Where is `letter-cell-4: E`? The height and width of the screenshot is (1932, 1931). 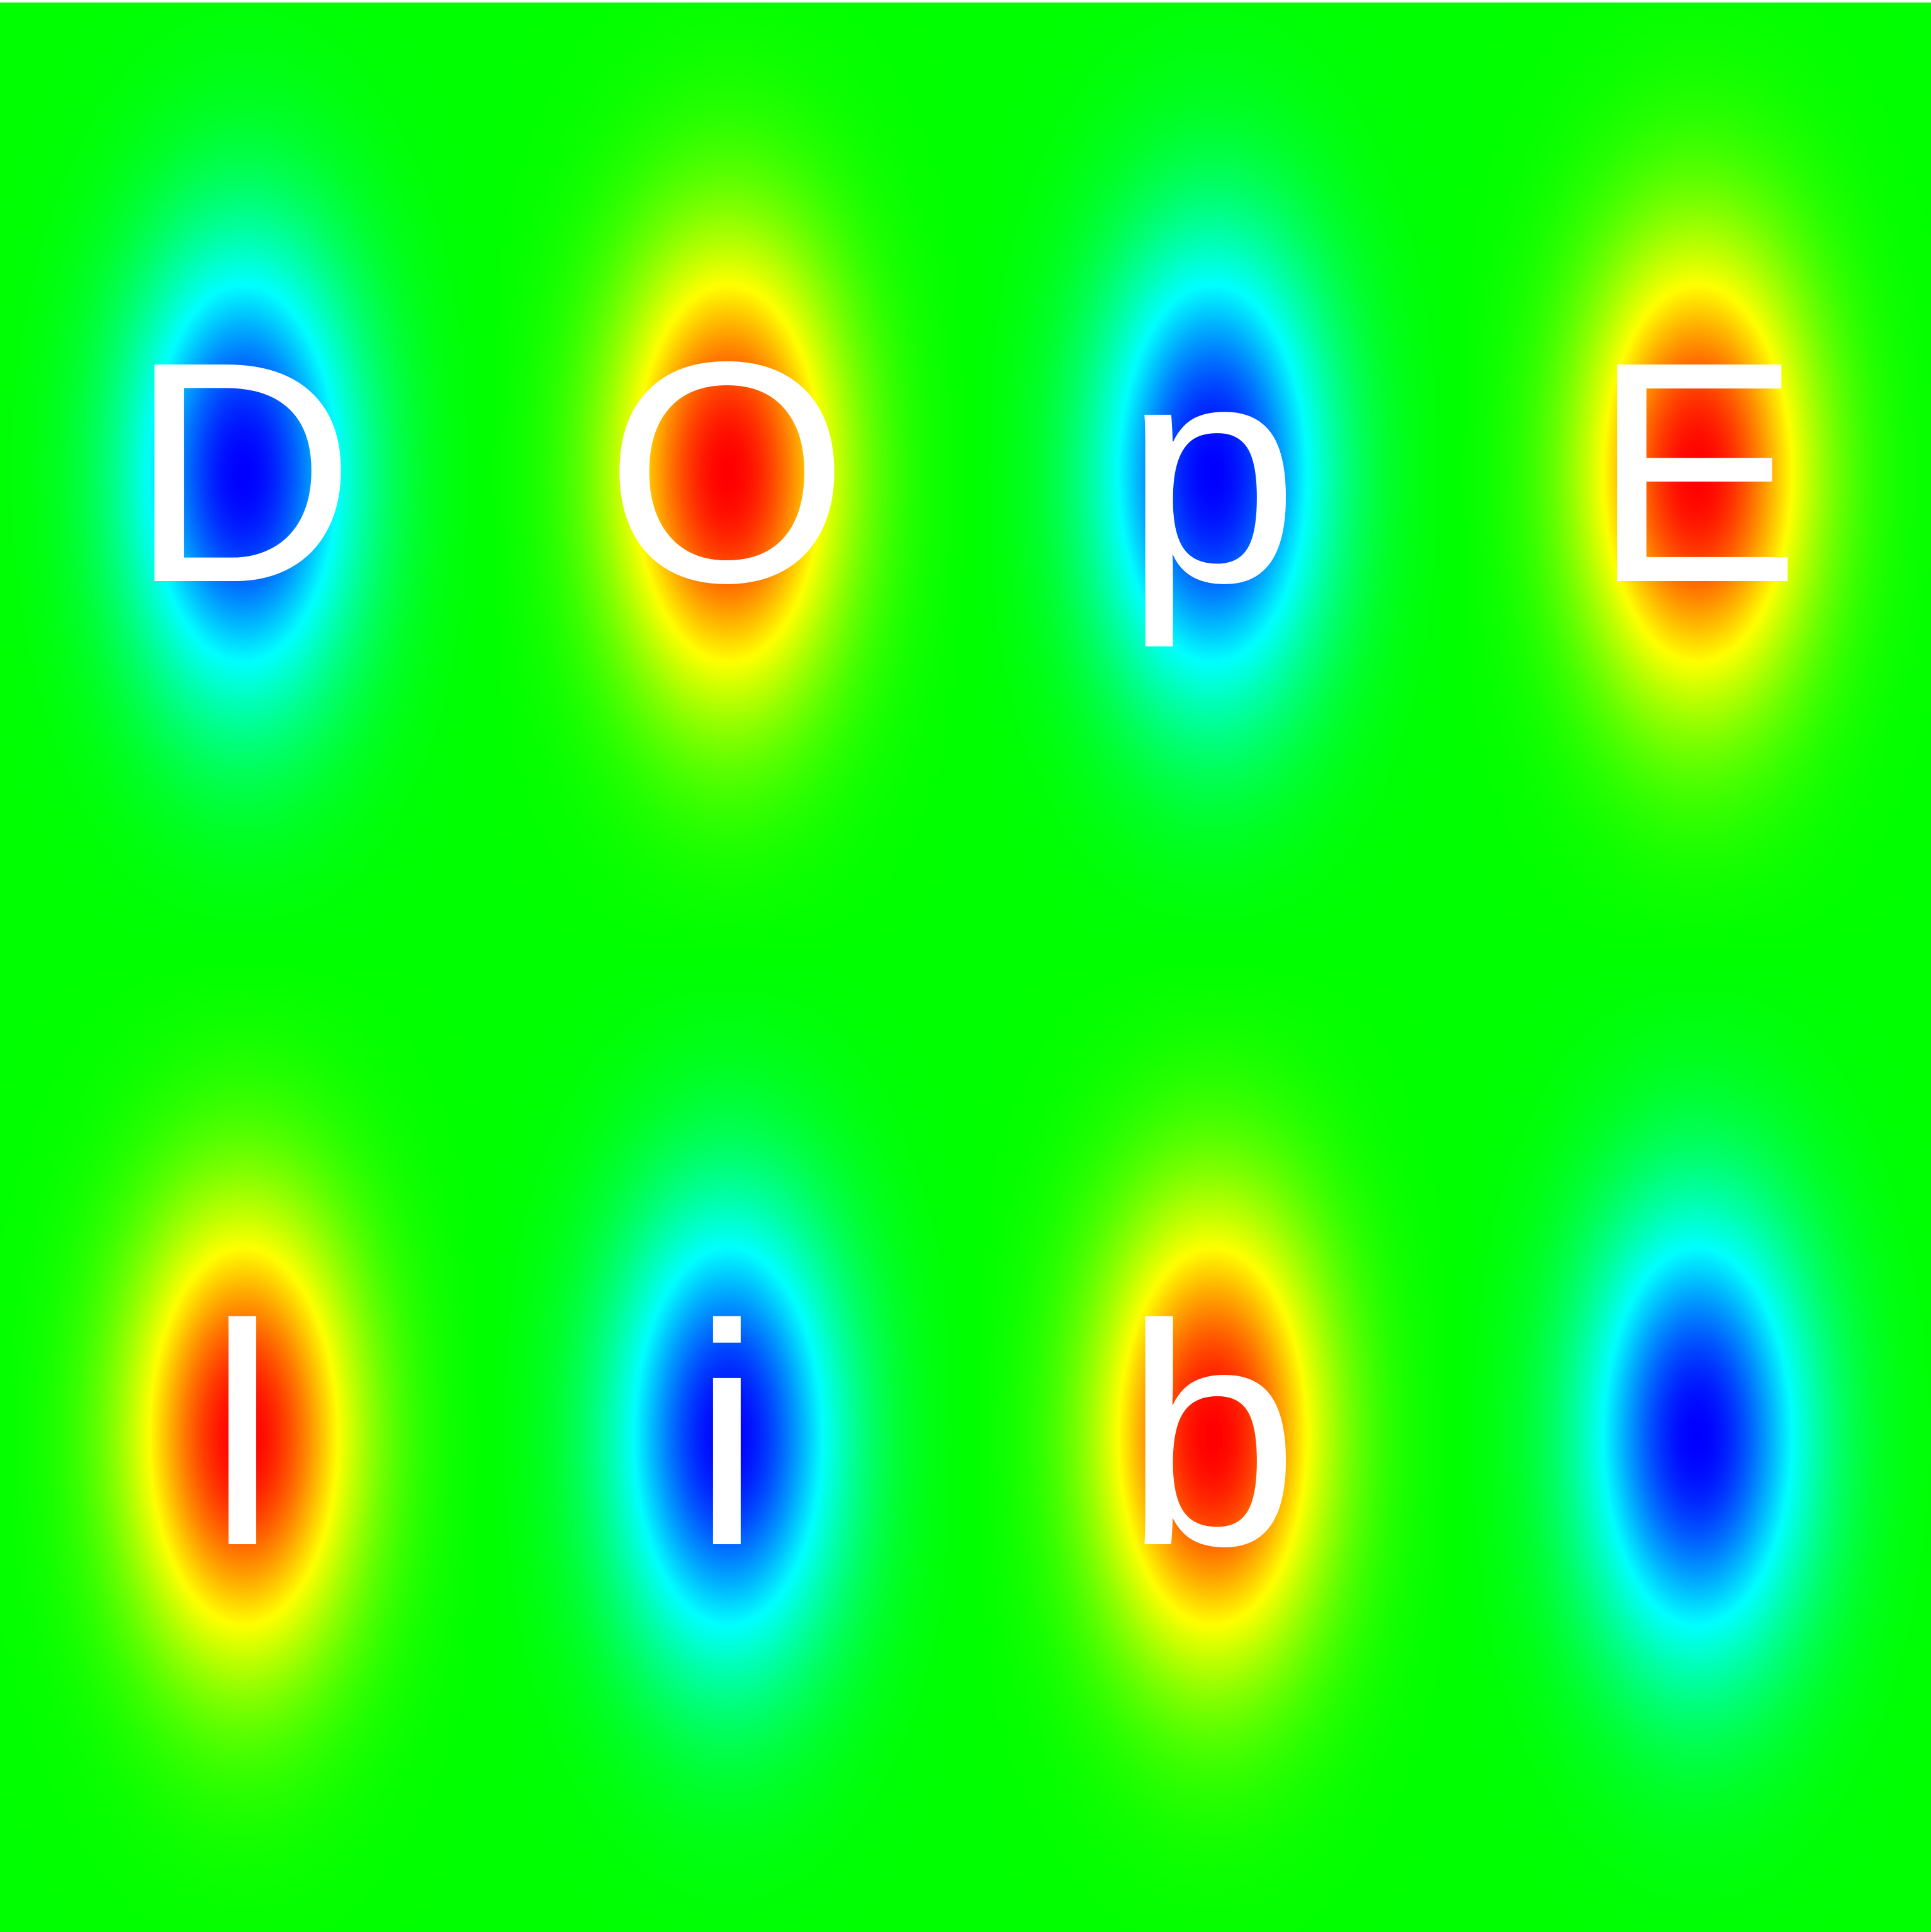 letter-cell-4: E is located at coordinates (1696, 472).